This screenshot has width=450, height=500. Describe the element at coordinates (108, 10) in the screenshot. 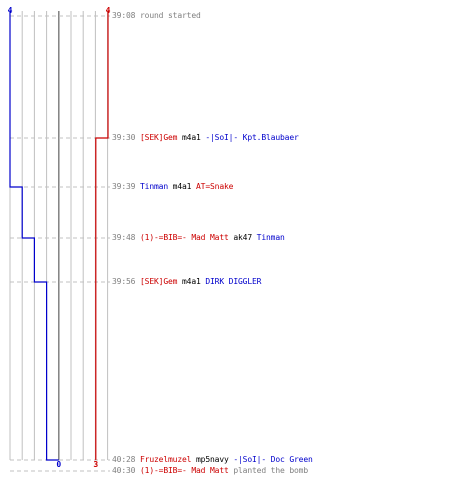

I see `team-b-start-count: 4` at that location.